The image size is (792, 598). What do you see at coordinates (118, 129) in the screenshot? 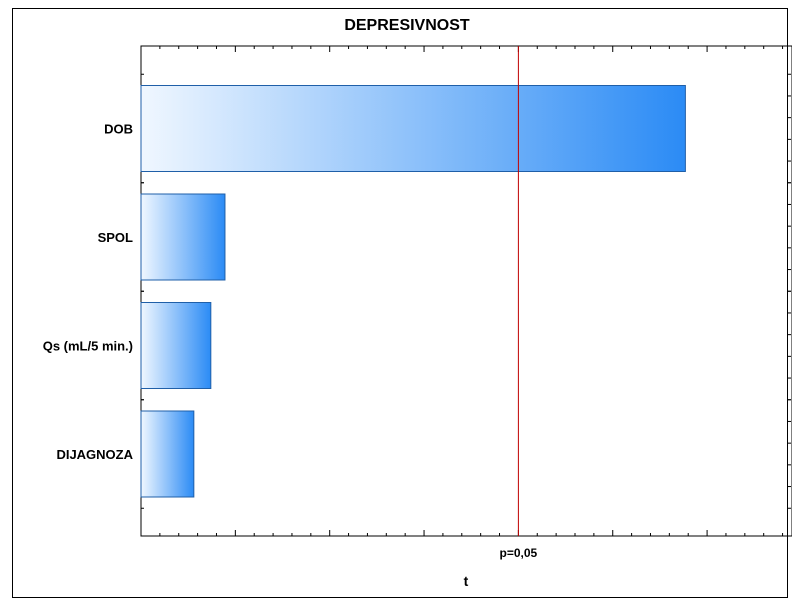
I see `category-label-0: DOB` at bounding box center [118, 129].